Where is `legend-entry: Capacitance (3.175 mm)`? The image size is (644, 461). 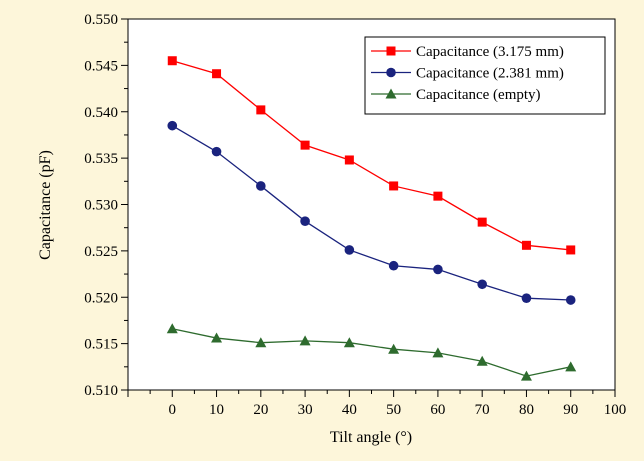
legend-entry: Capacitance (3.175 mm) is located at coordinates (467, 52).